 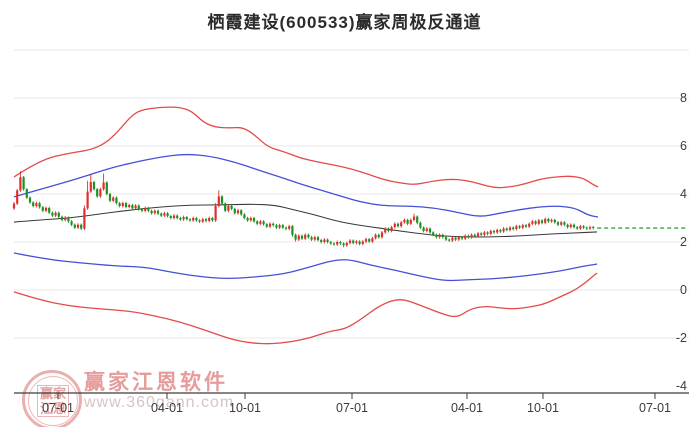 What do you see at coordinates (156, 382) in the screenshot?
I see `watermark-brand-text: 赢家江恩软件` at bounding box center [156, 382].